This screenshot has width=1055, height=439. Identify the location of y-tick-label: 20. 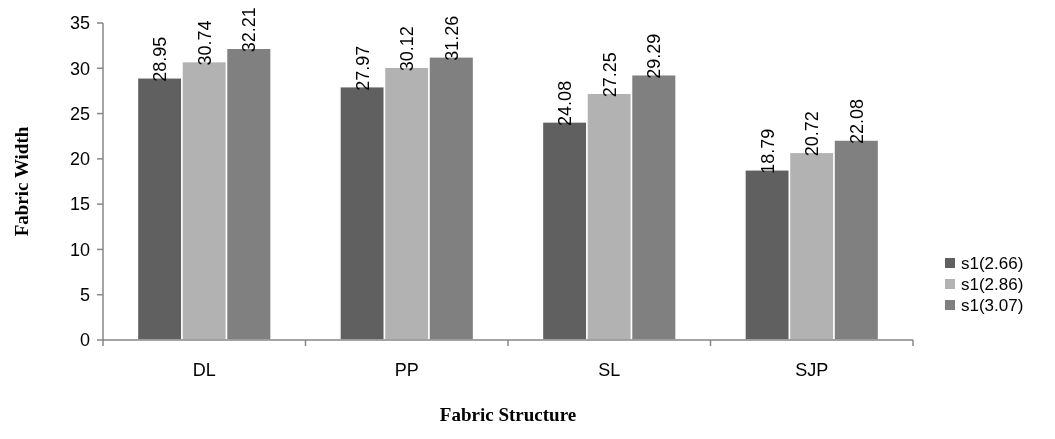
(79, 159).